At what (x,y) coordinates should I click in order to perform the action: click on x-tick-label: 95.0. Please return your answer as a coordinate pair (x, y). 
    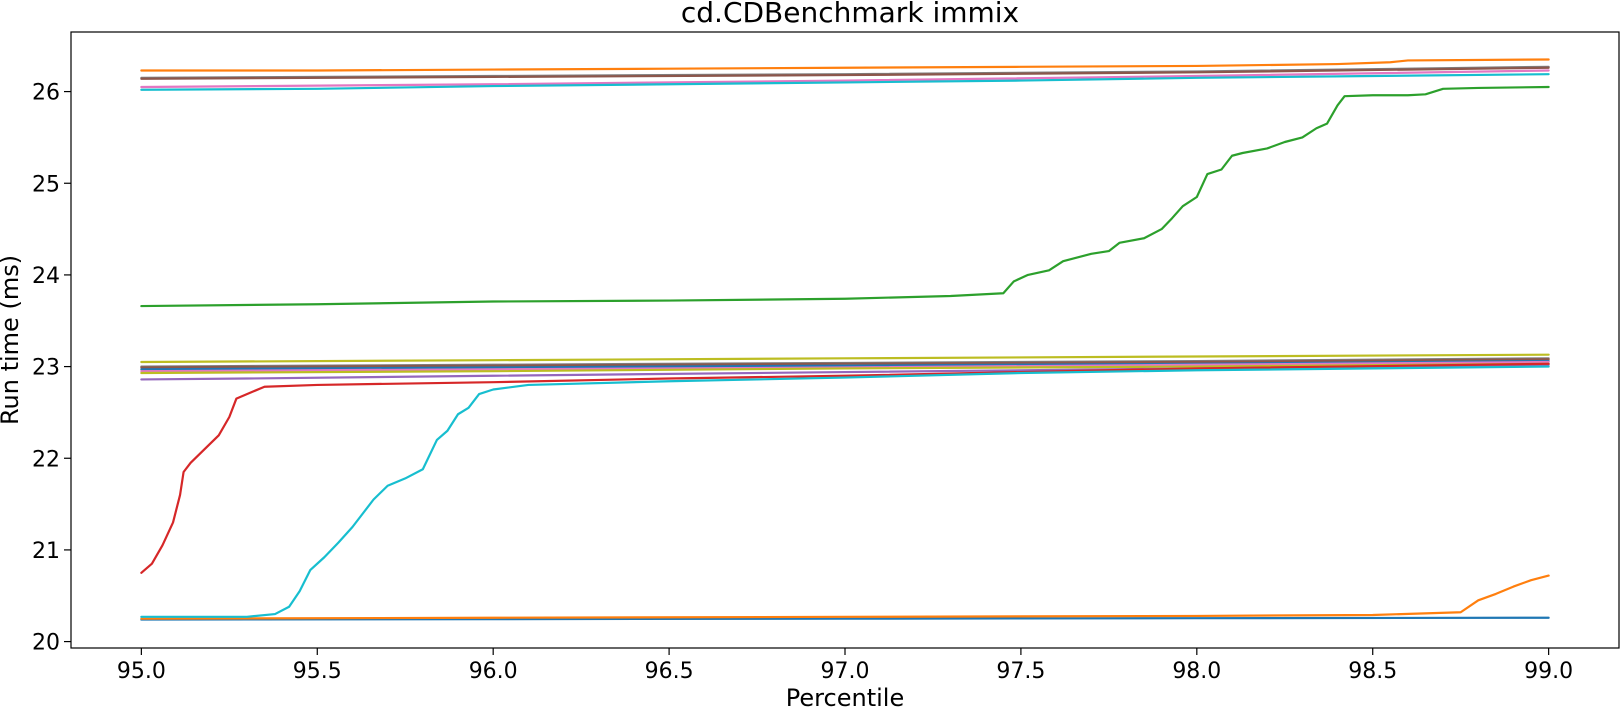
    Looking at the image, I should click on (141, 671).